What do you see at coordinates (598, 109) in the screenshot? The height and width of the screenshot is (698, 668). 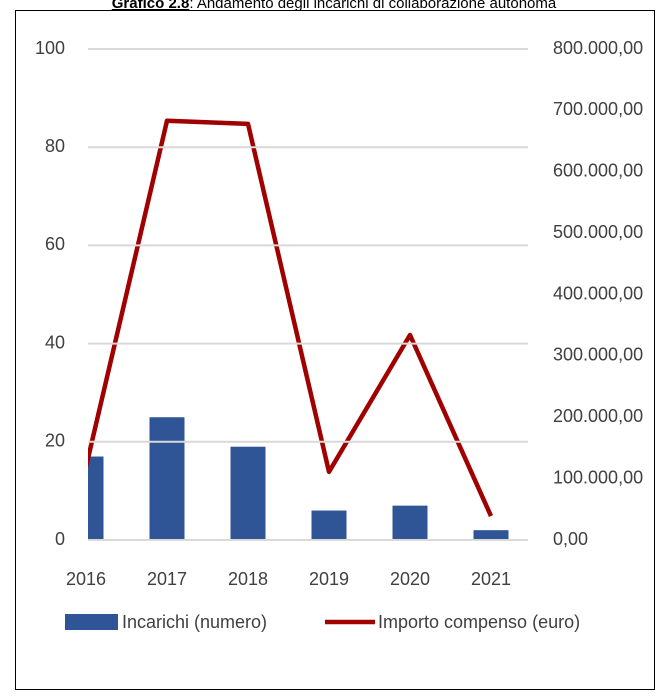 I see `y2-tick-label: 700.000,00` at bounding box center [598, 109].